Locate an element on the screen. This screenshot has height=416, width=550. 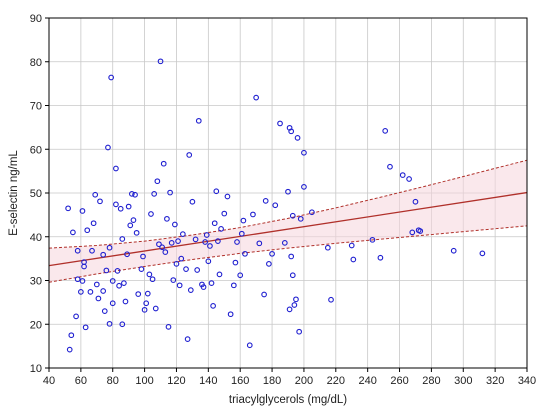
x-tick-label: 260 is located at coordinates (399, 381).